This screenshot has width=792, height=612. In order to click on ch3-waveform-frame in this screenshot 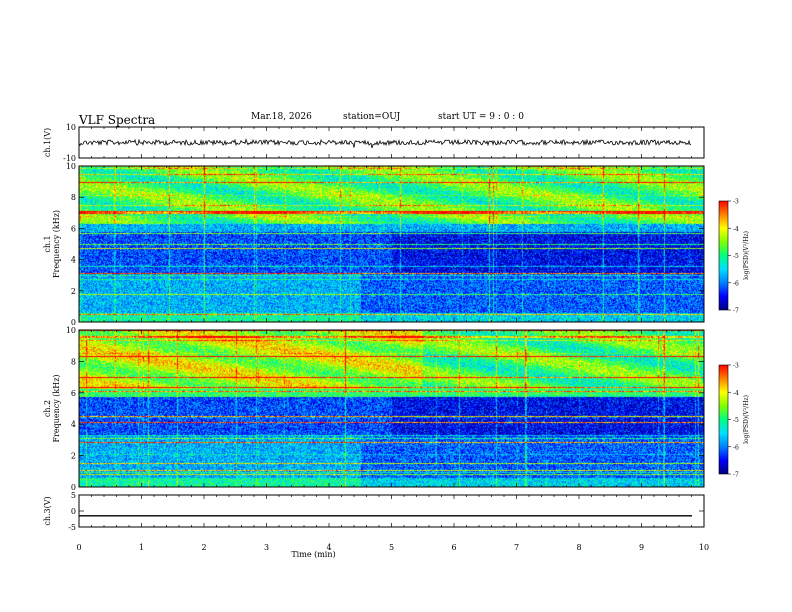, I will do `click(391, 511)`.